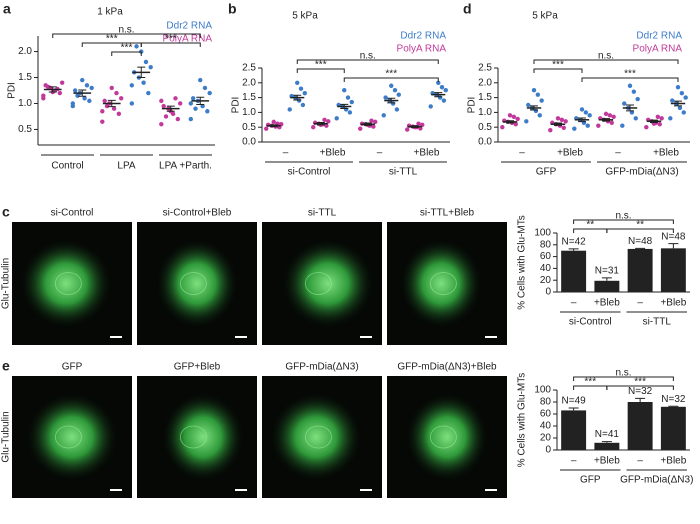  I want to click on panel-letter: c, so click(6, 212).